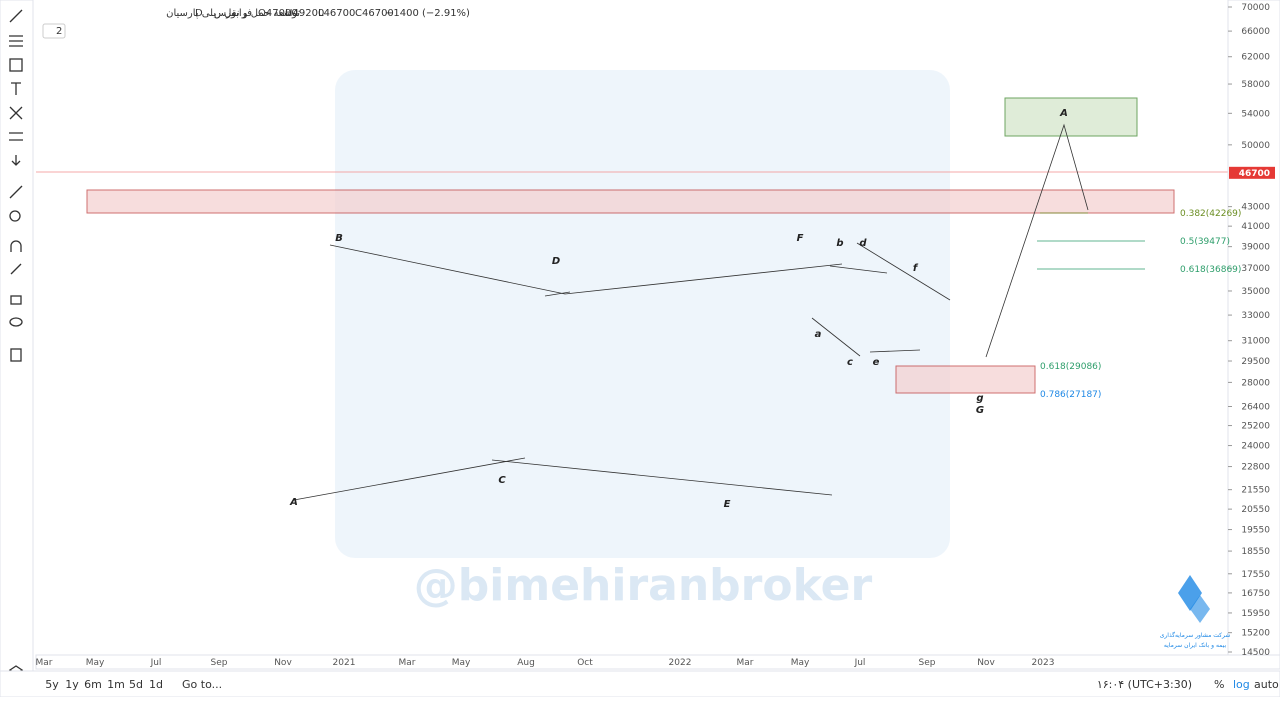  I want to click on log-toggle: log, so click(1241, 684).